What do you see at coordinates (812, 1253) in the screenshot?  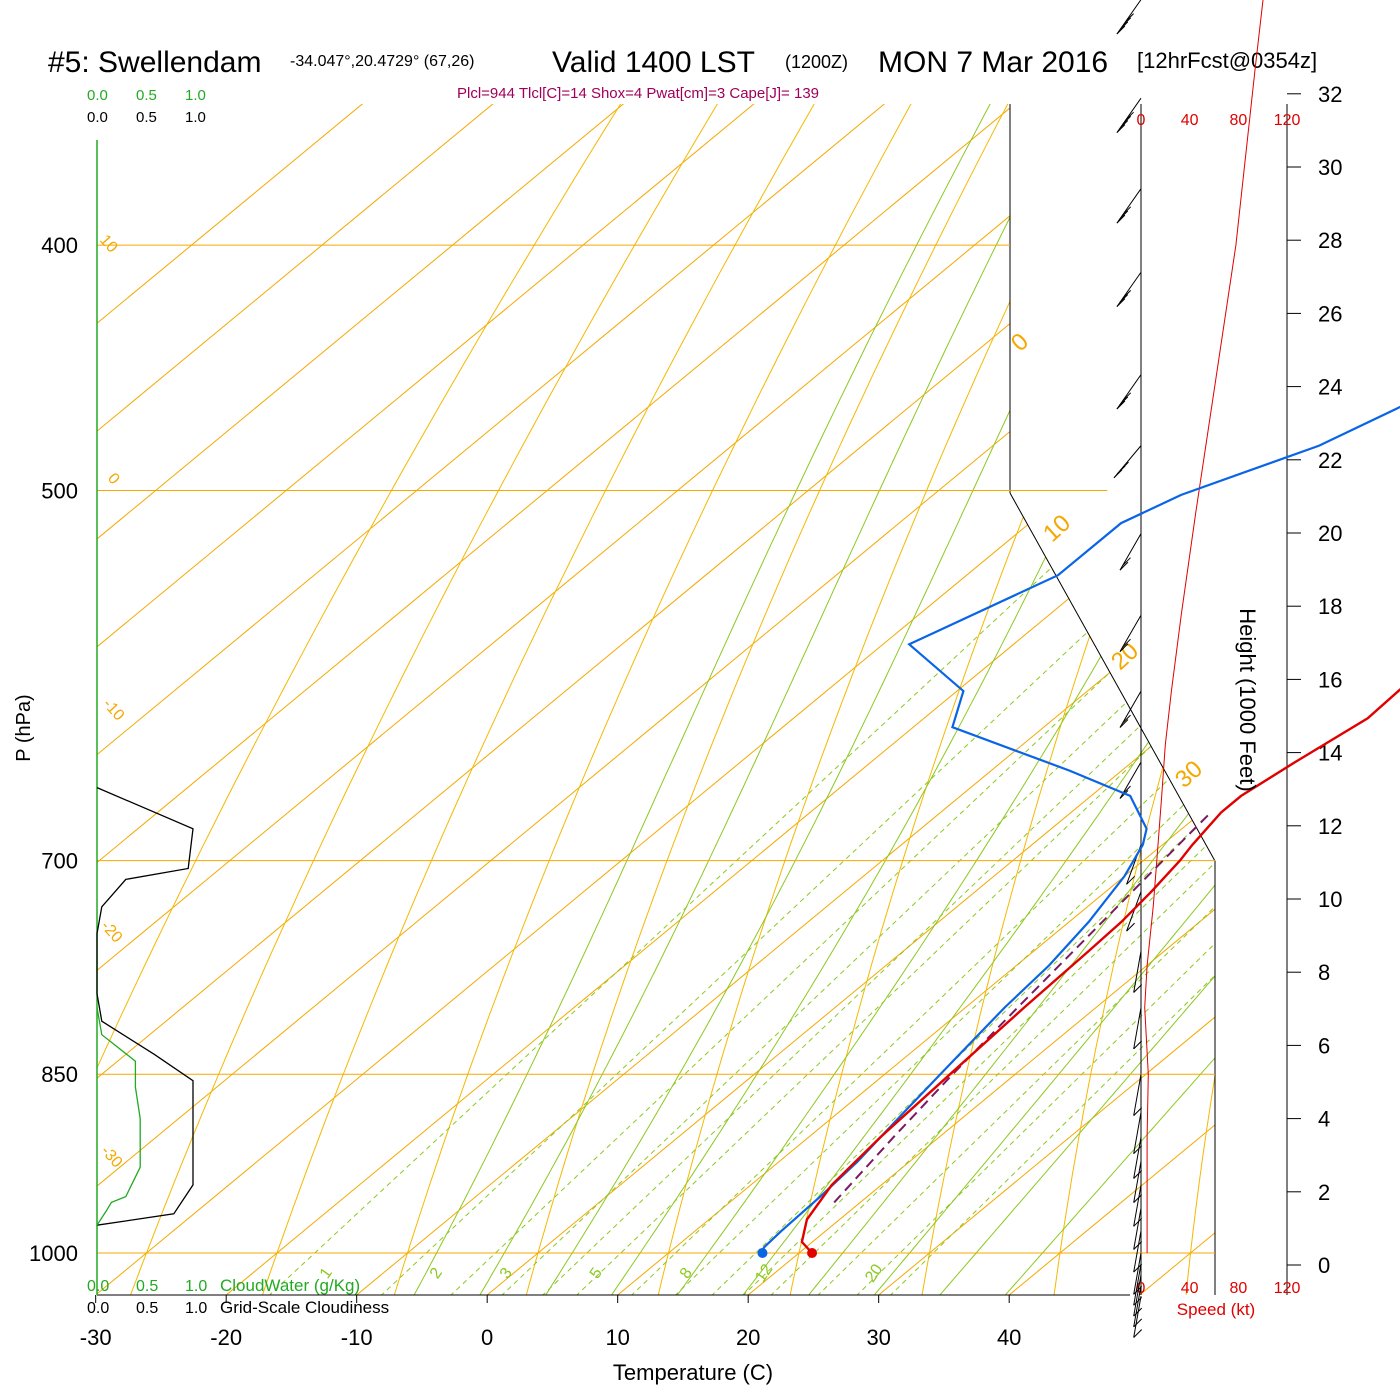 I see `surface-temperature-point` at bounding box center [812, 1253].